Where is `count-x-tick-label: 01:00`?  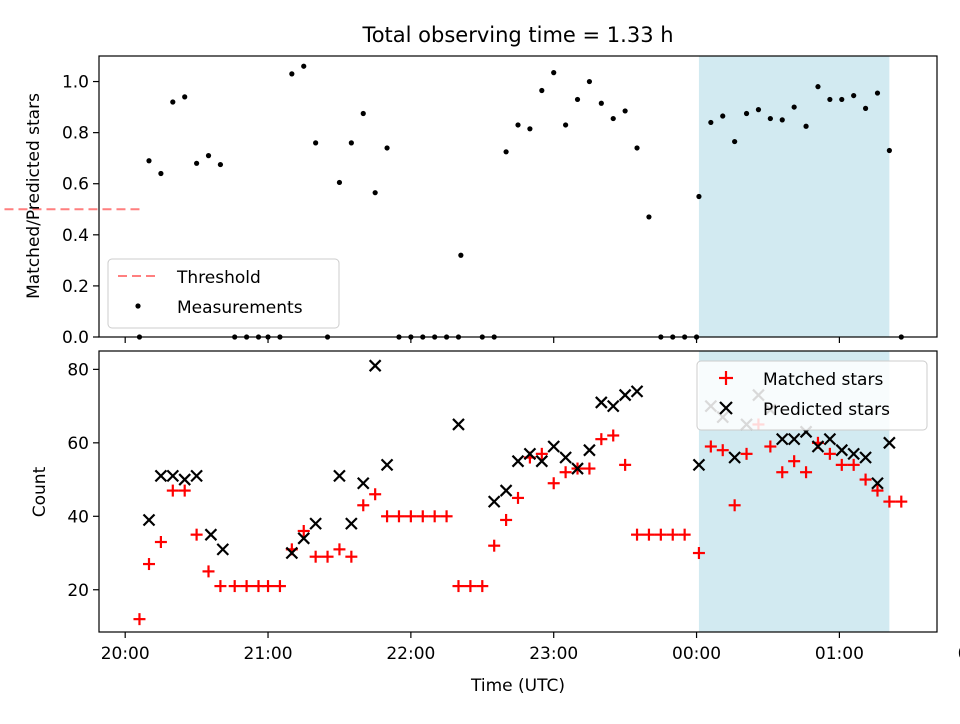
count-x-tick-label: 01:00 is located at coordinates (839, 654).